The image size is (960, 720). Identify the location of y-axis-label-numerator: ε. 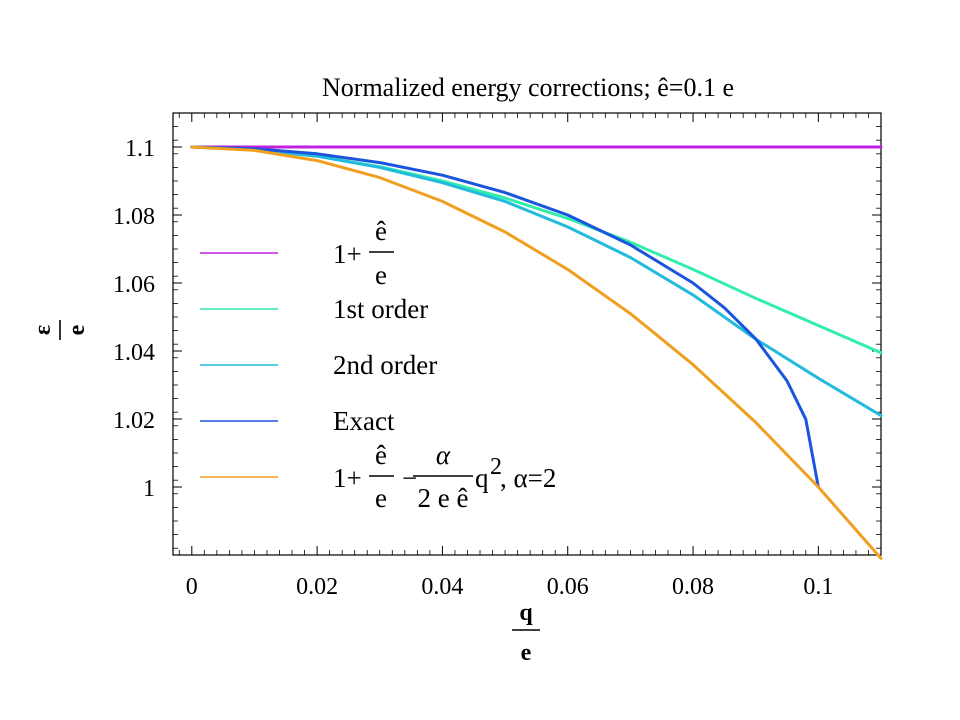
(43, 330).